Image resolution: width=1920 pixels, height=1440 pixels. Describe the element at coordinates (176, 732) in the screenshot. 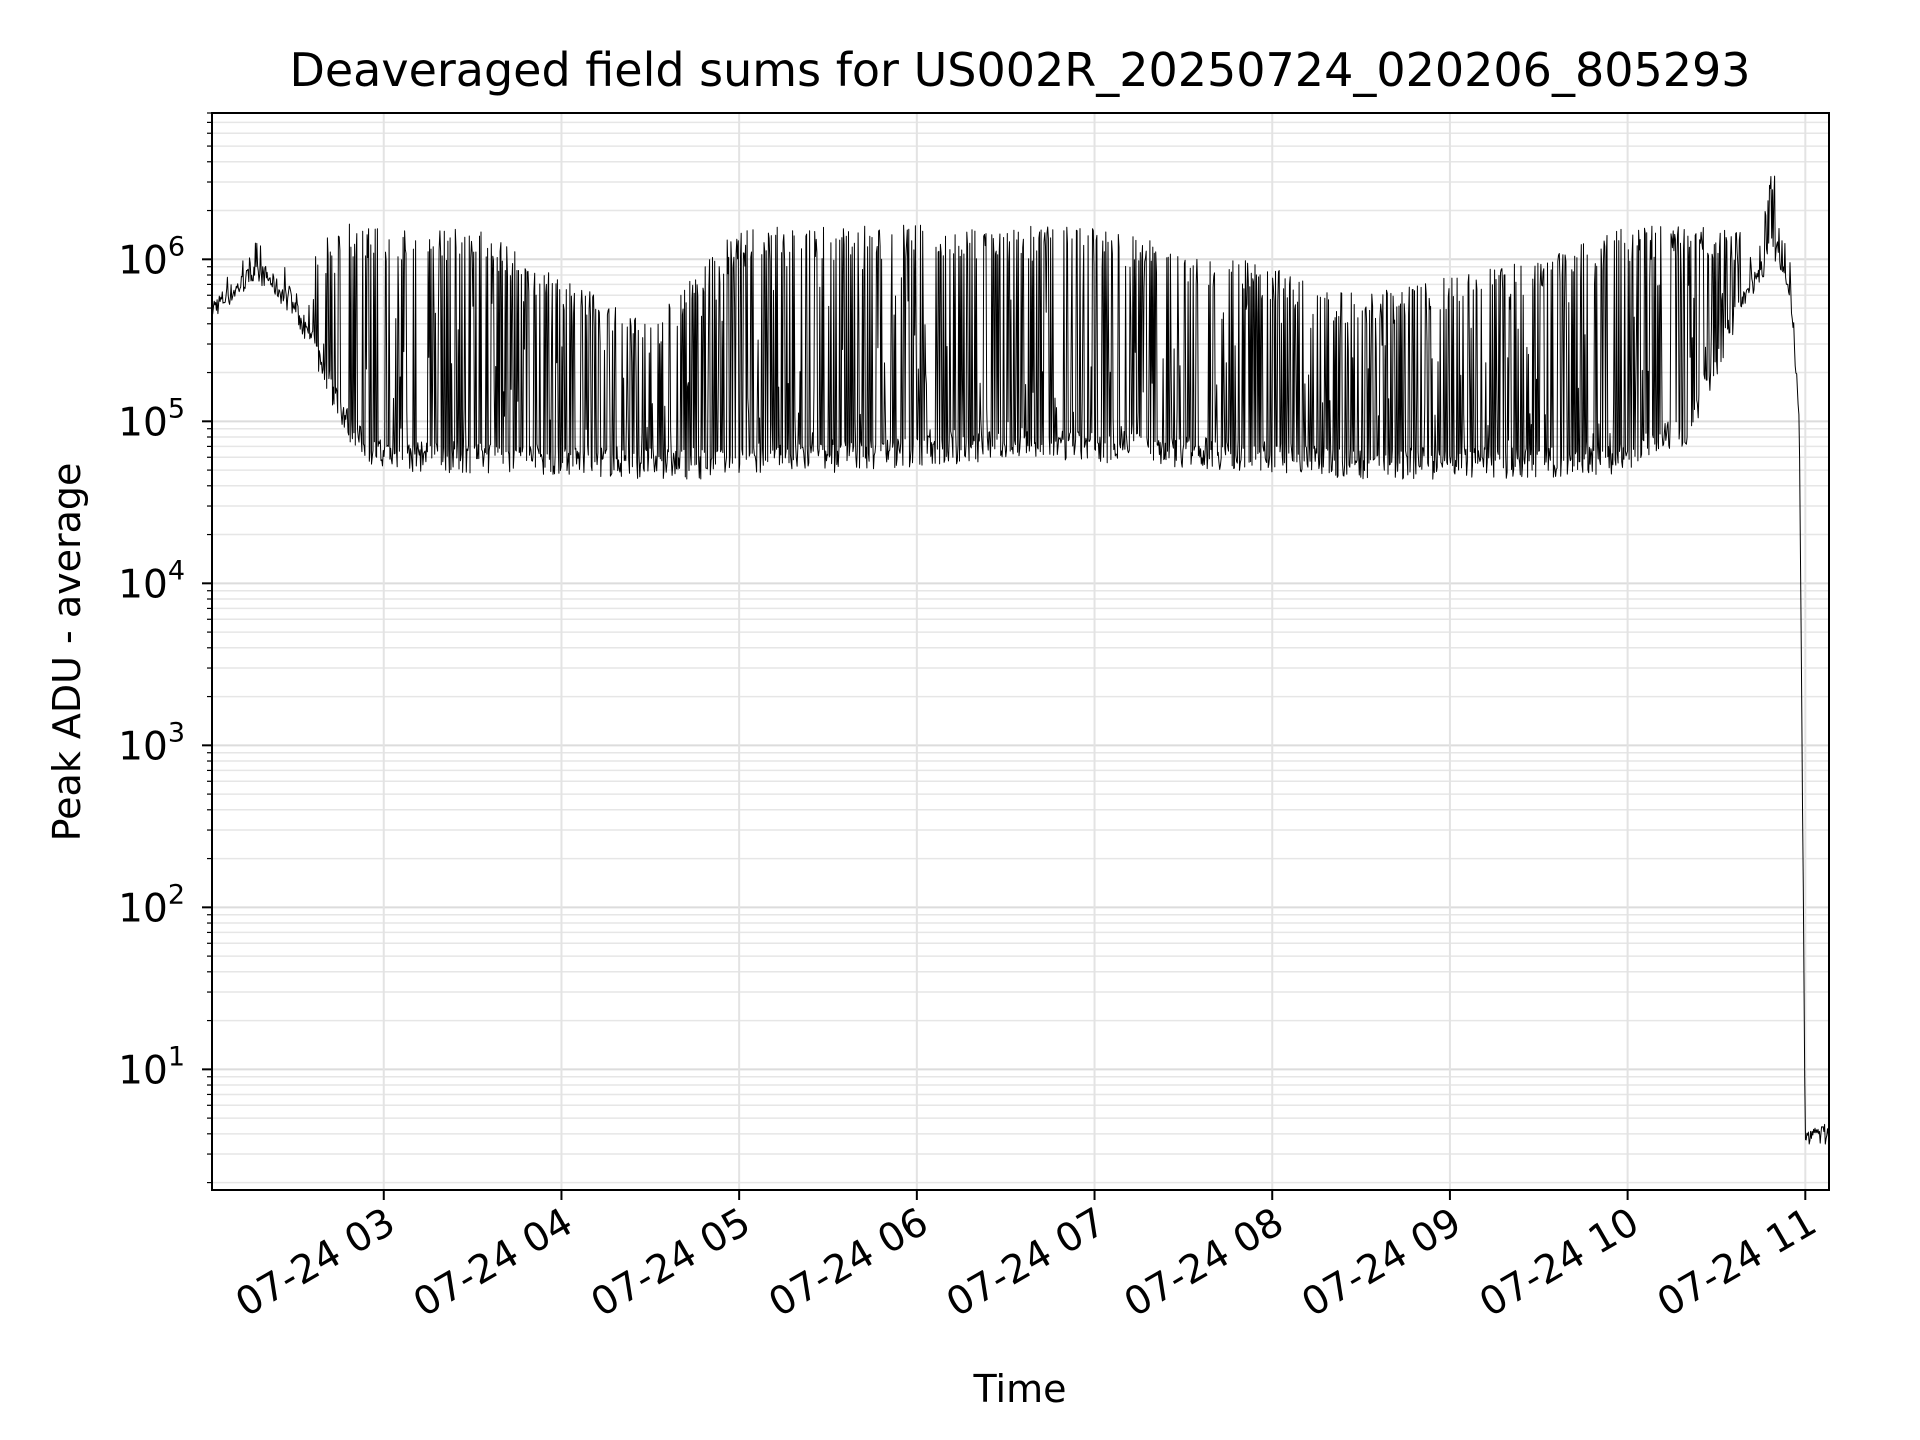

I see `y-tick-exponent: 3` at that location.